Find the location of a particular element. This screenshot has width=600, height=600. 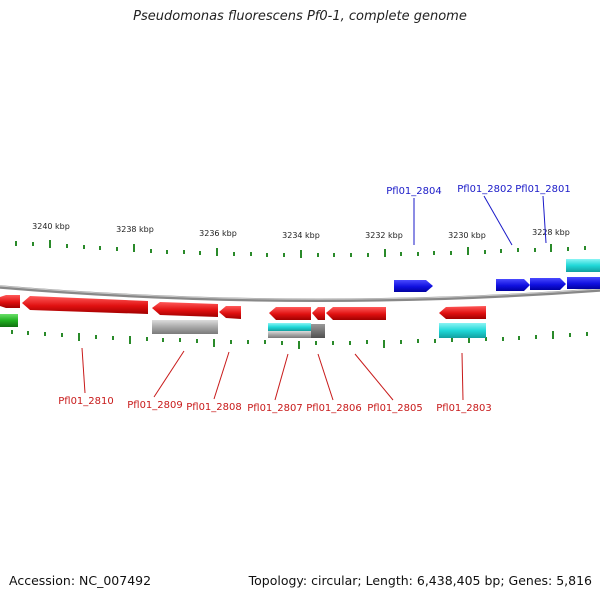

accession-text: Accession: NC_007492 is located at coordinates (80, 580).